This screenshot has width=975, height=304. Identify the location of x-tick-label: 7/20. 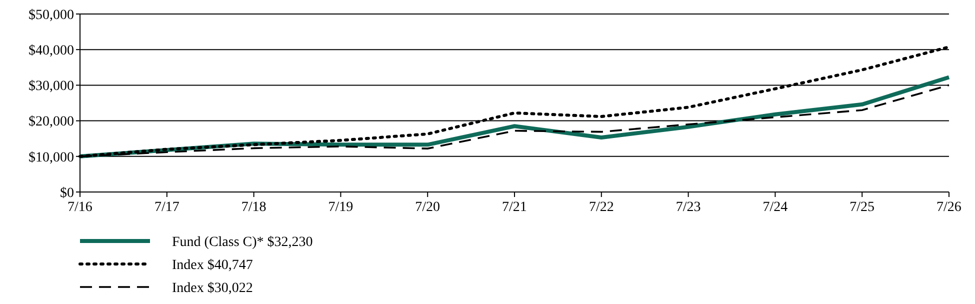
(427, 207).